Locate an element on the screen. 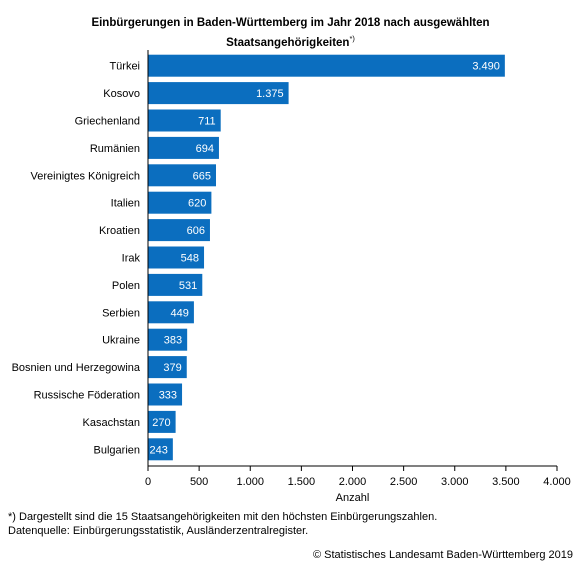 The image size is (581, 564). category-label: Polen is located at coordinates (126, 286).